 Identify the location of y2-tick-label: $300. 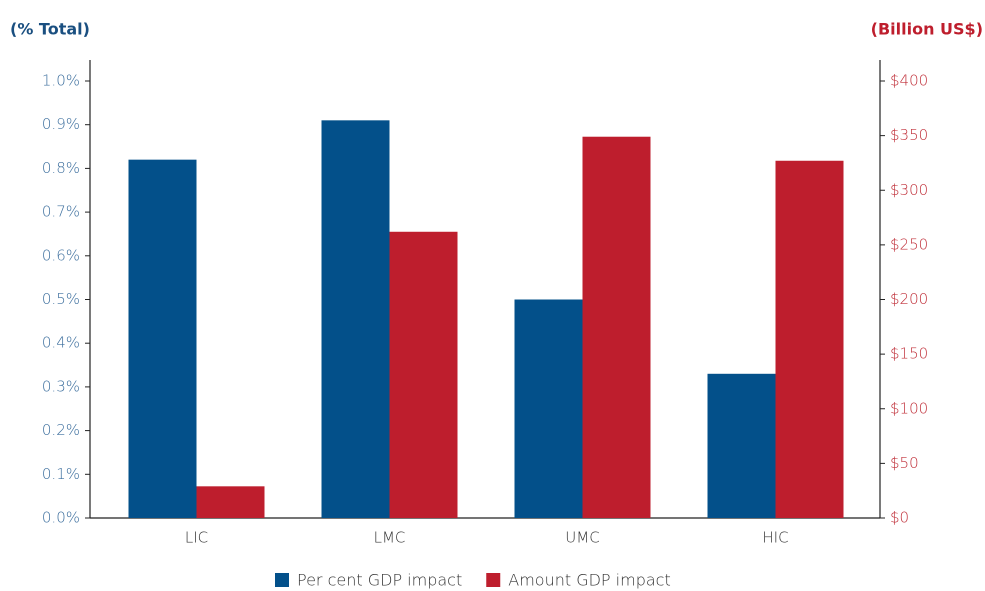
(909, 190).